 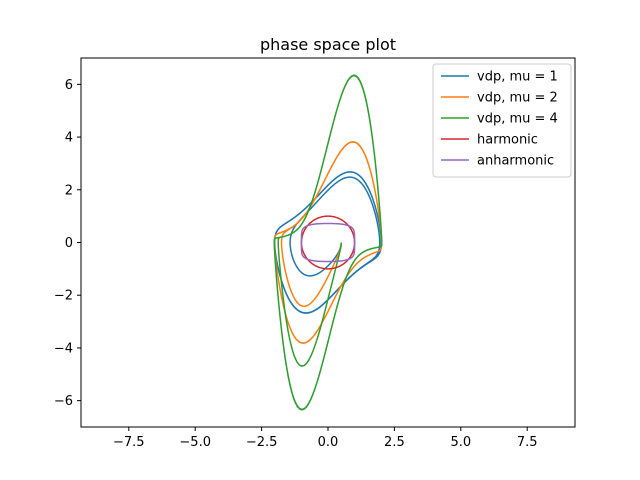 What do you see at coordinates (460, 442) in the screenshot?
I see `x-tick-label: 5.0` at bounding box center [460, 442].